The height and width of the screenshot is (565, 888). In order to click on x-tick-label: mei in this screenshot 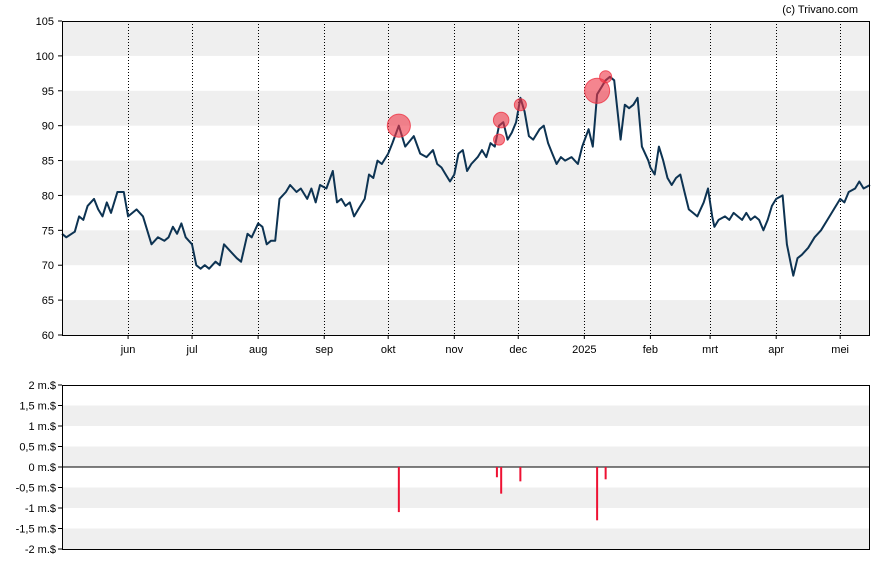, I will do `click(840, 350)`.